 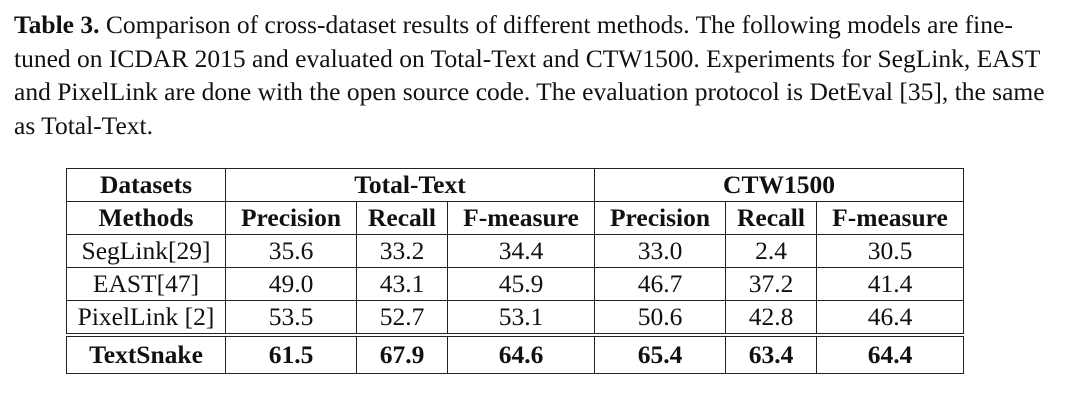 I want to click on header-datasets: Datasets, so click(x=146, y=185).